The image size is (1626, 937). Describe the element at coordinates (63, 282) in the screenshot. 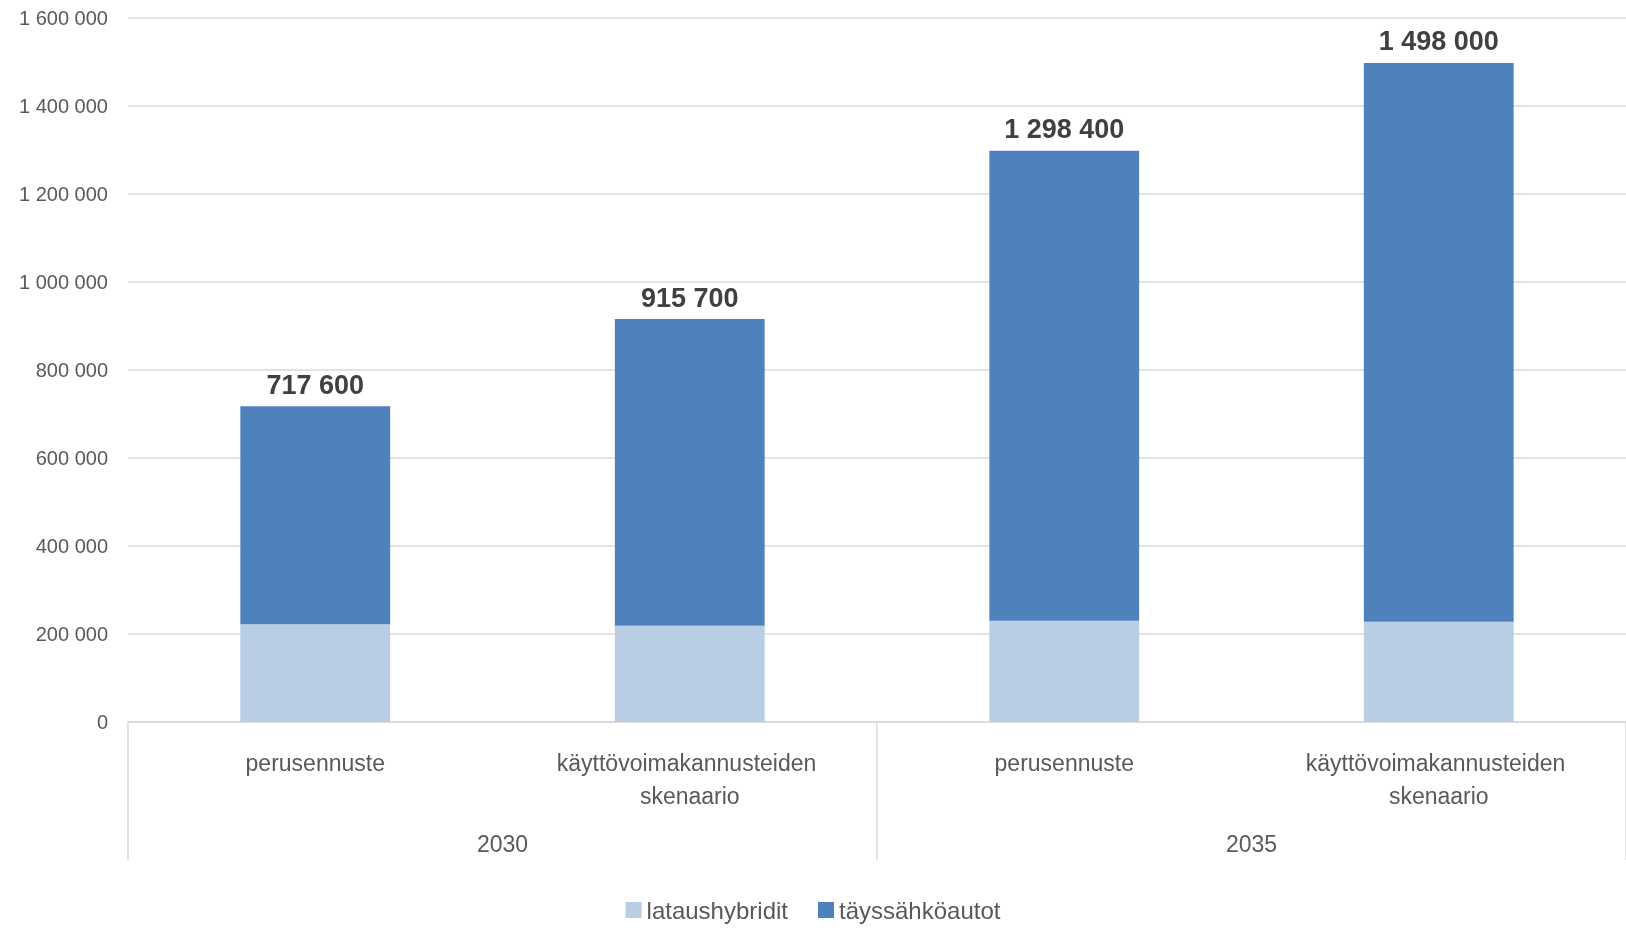

I see `y-tick-label: 1 000 000` at that location.